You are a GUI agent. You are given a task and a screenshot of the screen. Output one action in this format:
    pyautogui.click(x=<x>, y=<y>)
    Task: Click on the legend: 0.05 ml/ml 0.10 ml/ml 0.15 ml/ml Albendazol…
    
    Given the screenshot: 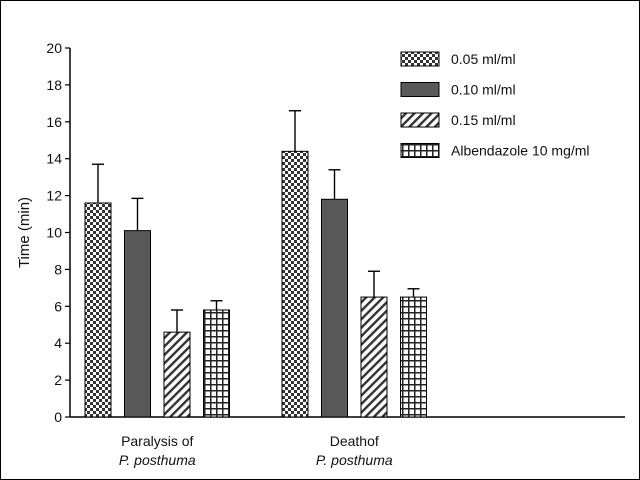 What is the action you would take?
    pyautogui.click(x=495, y=105)
    